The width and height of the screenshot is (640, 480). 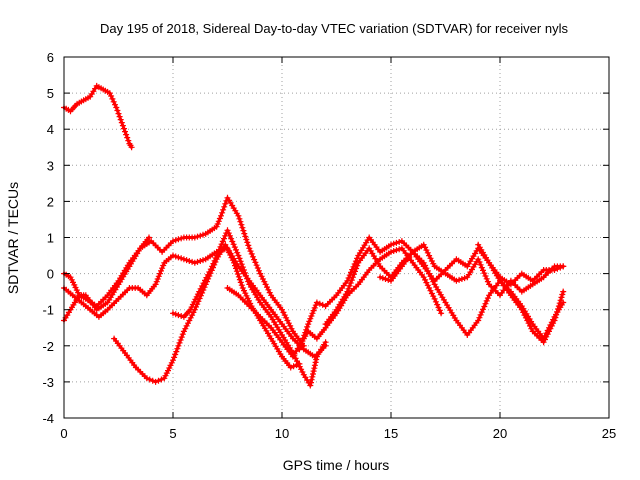 What do you see at coordinates (50, 274) in the screenshot?
I see `y-tick-label: 0` at bounding box center [50, 274].